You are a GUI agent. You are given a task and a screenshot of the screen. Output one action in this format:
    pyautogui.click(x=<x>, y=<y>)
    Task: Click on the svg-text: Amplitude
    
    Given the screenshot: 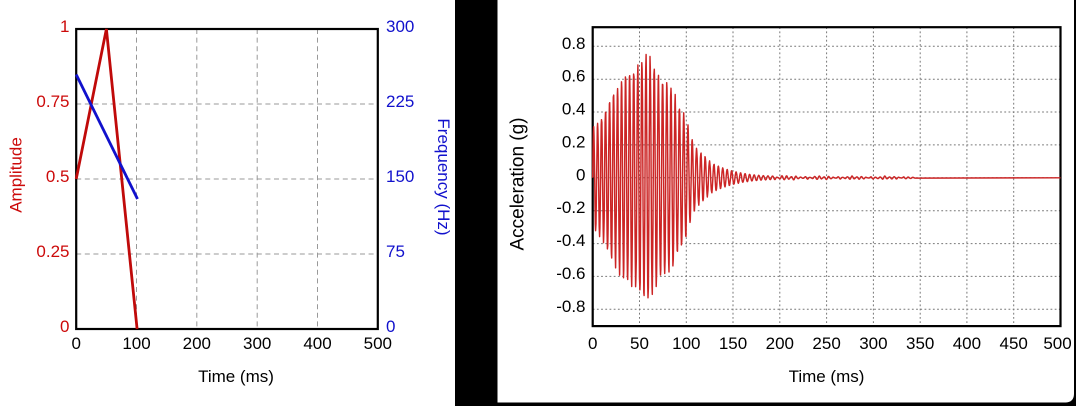 What is the action you would take?
    pyautogui.click(x=16, y=175)
    